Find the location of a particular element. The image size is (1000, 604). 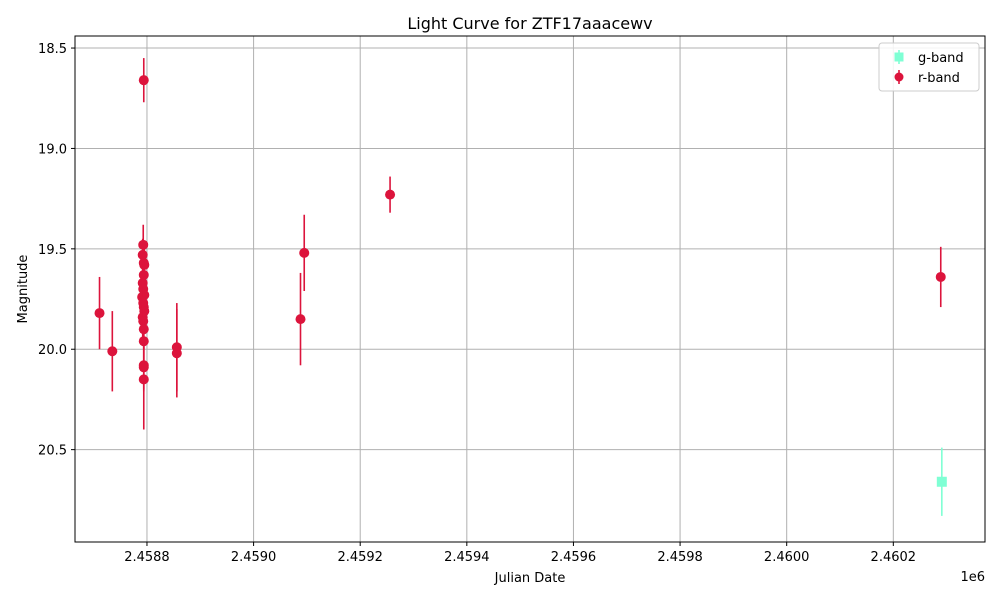

x-tick-label: 2.4596 is located at coordinates (574, 557).